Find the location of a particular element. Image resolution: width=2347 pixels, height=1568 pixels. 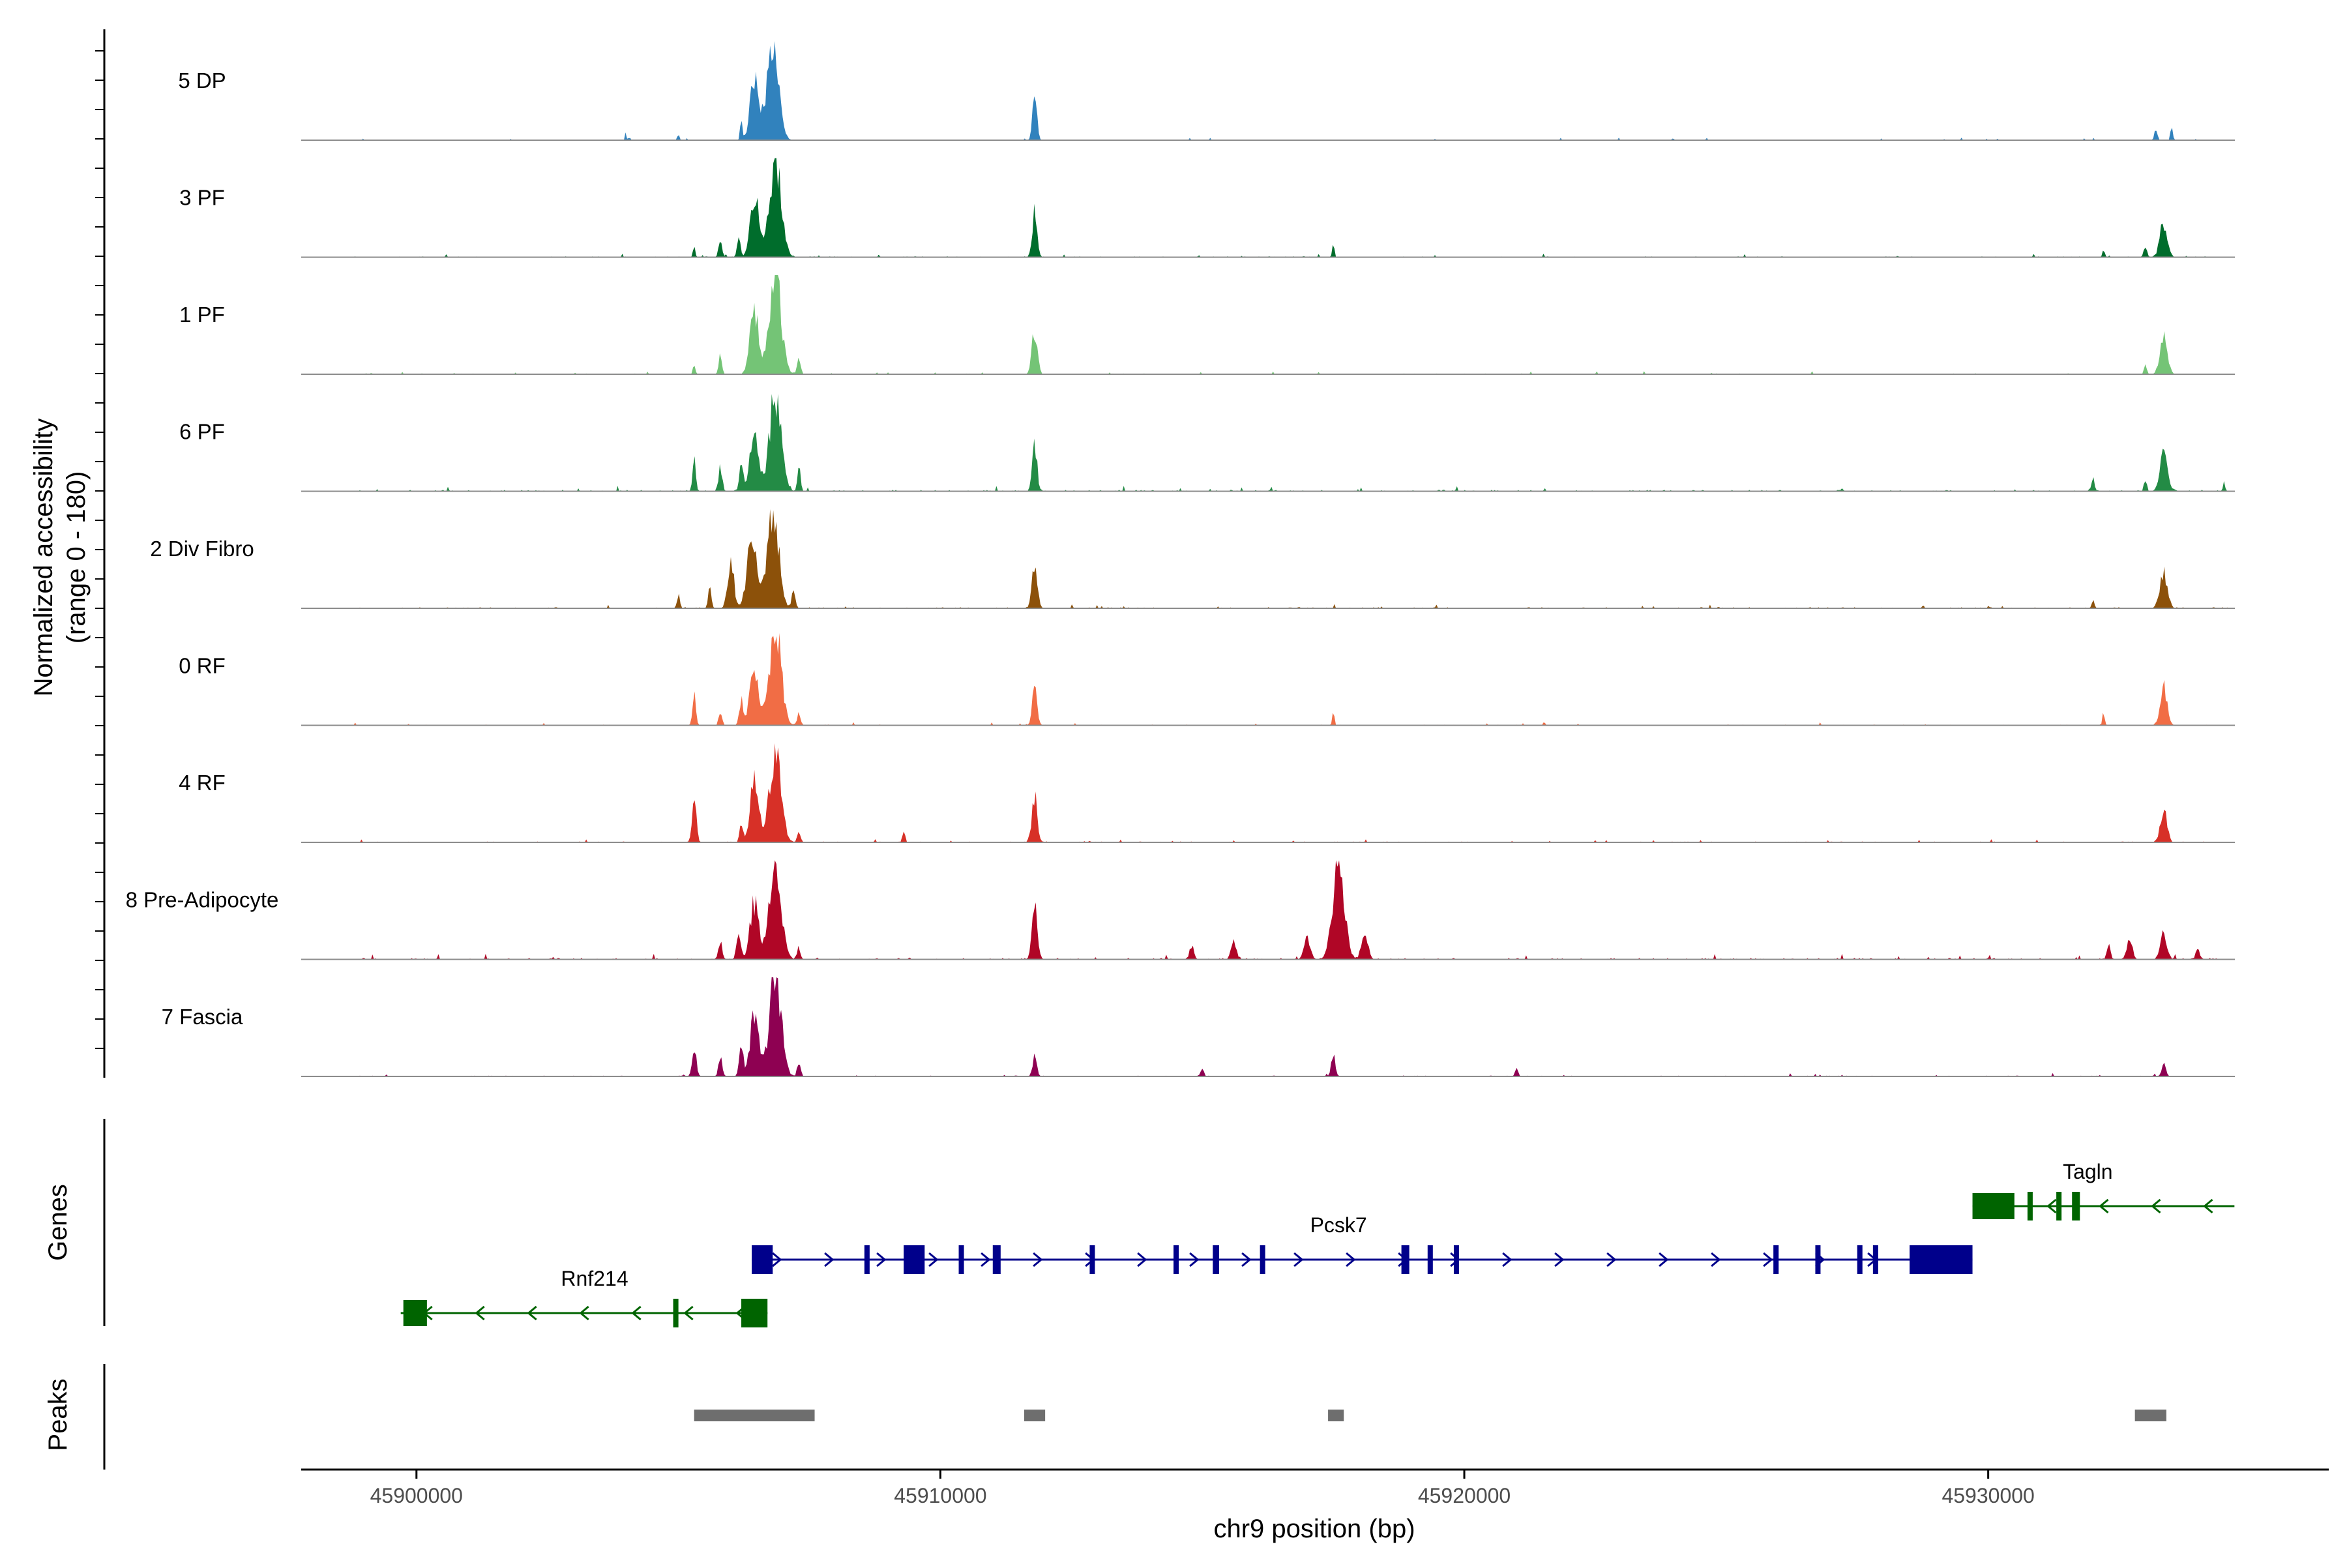

track-2-div-fibro: 2 Div Fibro is located at coordinates (1192, 559).